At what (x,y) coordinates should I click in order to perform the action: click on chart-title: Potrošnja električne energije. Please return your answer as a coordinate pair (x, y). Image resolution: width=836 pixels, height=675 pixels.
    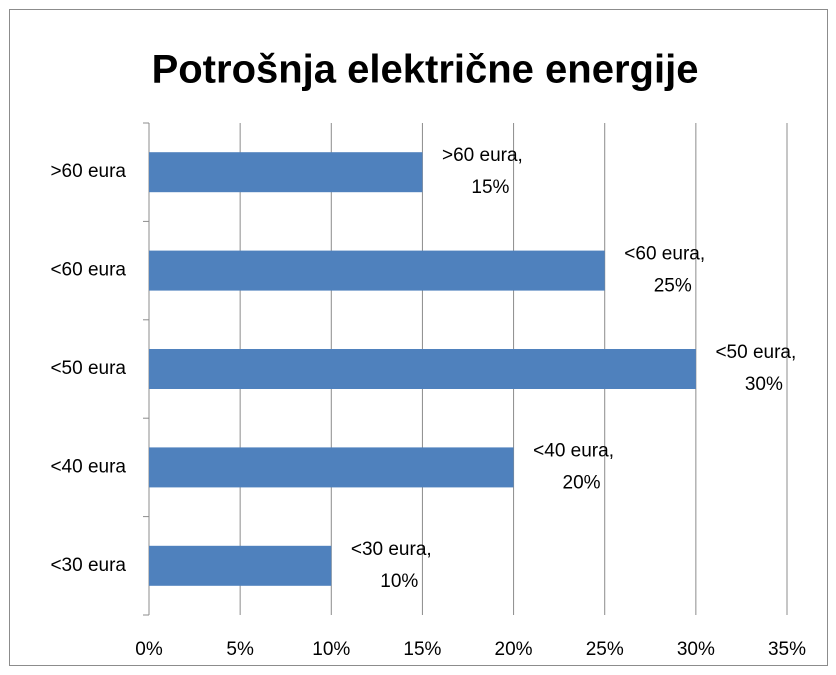
    Looking at the image, I should click on (425, 70).